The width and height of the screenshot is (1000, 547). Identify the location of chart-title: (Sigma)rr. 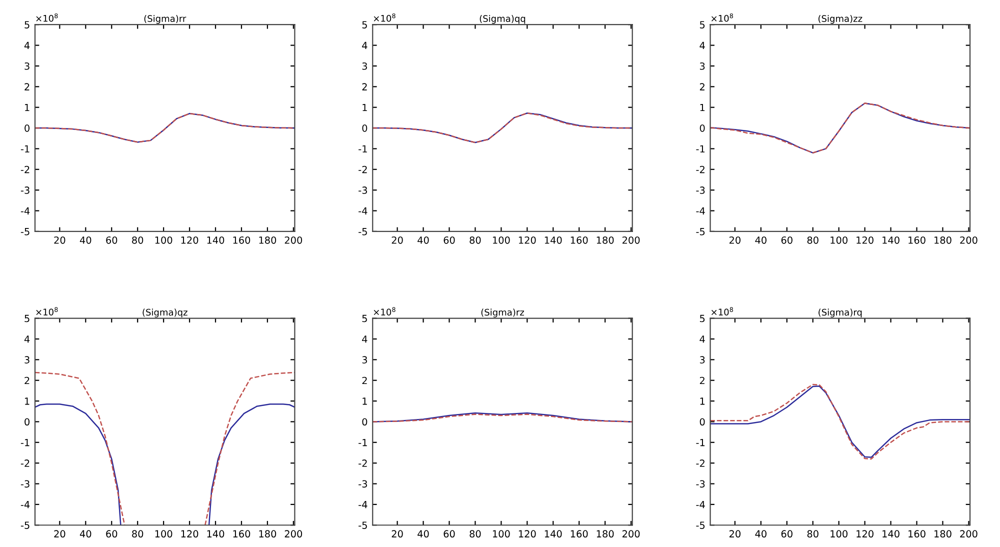
(165, 19).